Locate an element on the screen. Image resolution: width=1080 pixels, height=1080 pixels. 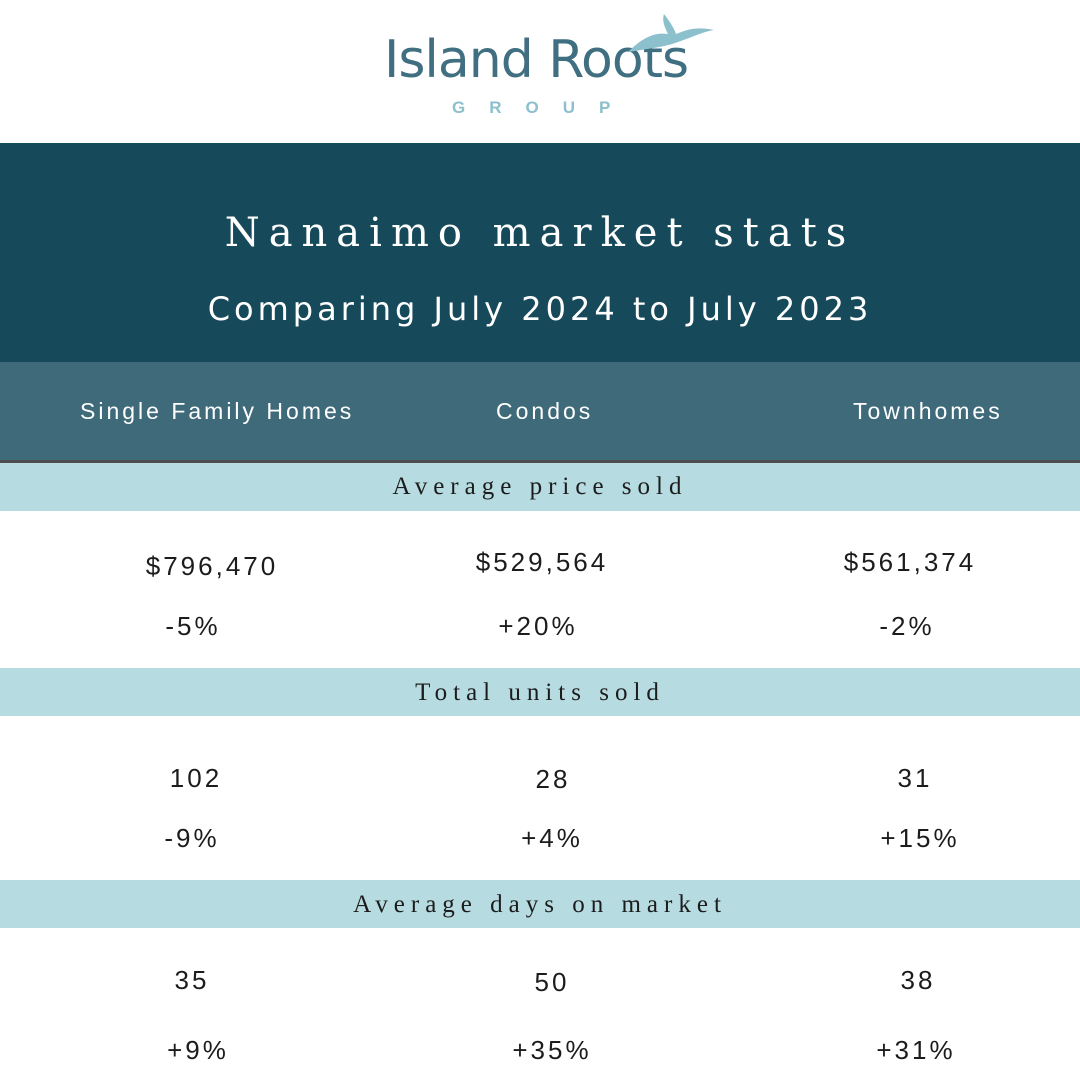
value-days-on-market-condos: 50 is located at coordinates (552, 982).